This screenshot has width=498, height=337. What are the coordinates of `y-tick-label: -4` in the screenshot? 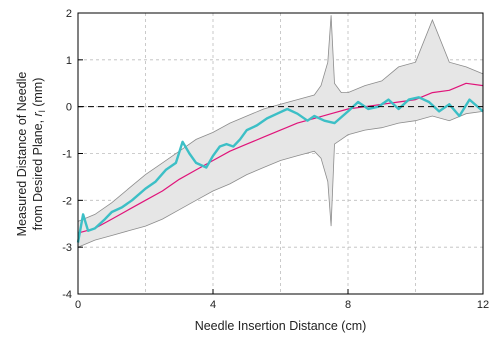 It's located at (67, 295).